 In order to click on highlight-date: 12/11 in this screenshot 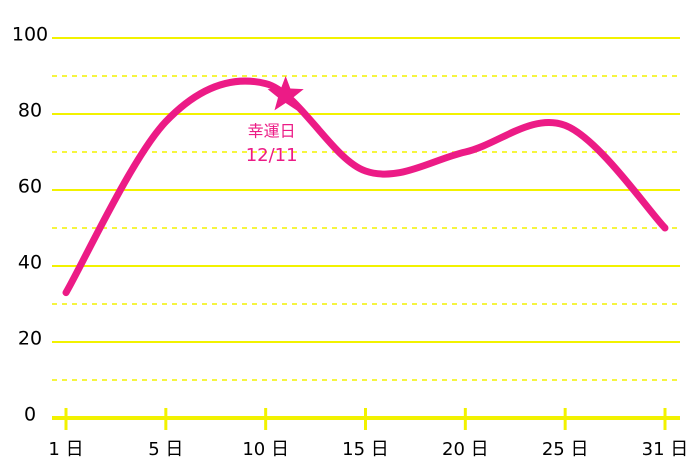, I will do `click(272, 155)`.